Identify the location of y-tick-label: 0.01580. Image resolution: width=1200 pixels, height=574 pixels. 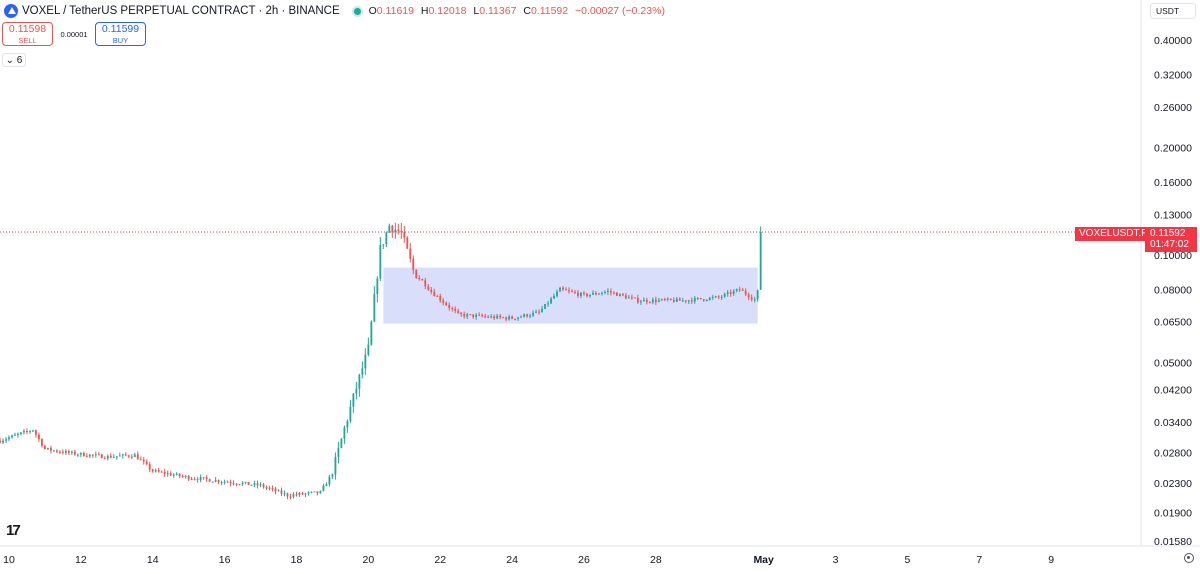
(1173, 542).